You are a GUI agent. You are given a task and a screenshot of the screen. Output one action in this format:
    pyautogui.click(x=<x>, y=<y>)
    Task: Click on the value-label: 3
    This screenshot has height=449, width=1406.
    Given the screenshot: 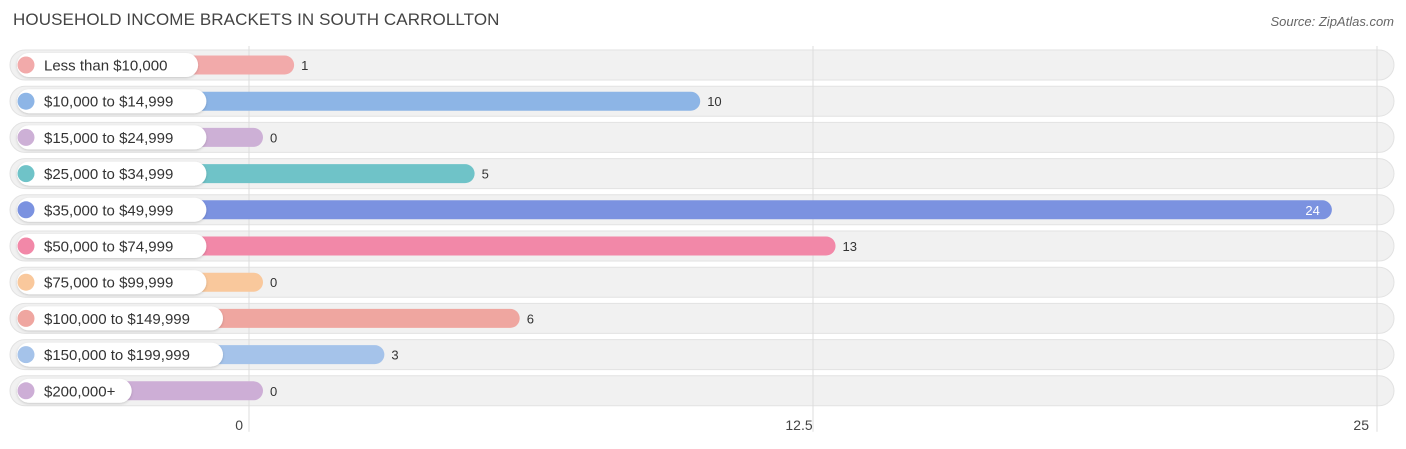 What is the action you would take?
    pyautogui.click(x=394, y=355)
    